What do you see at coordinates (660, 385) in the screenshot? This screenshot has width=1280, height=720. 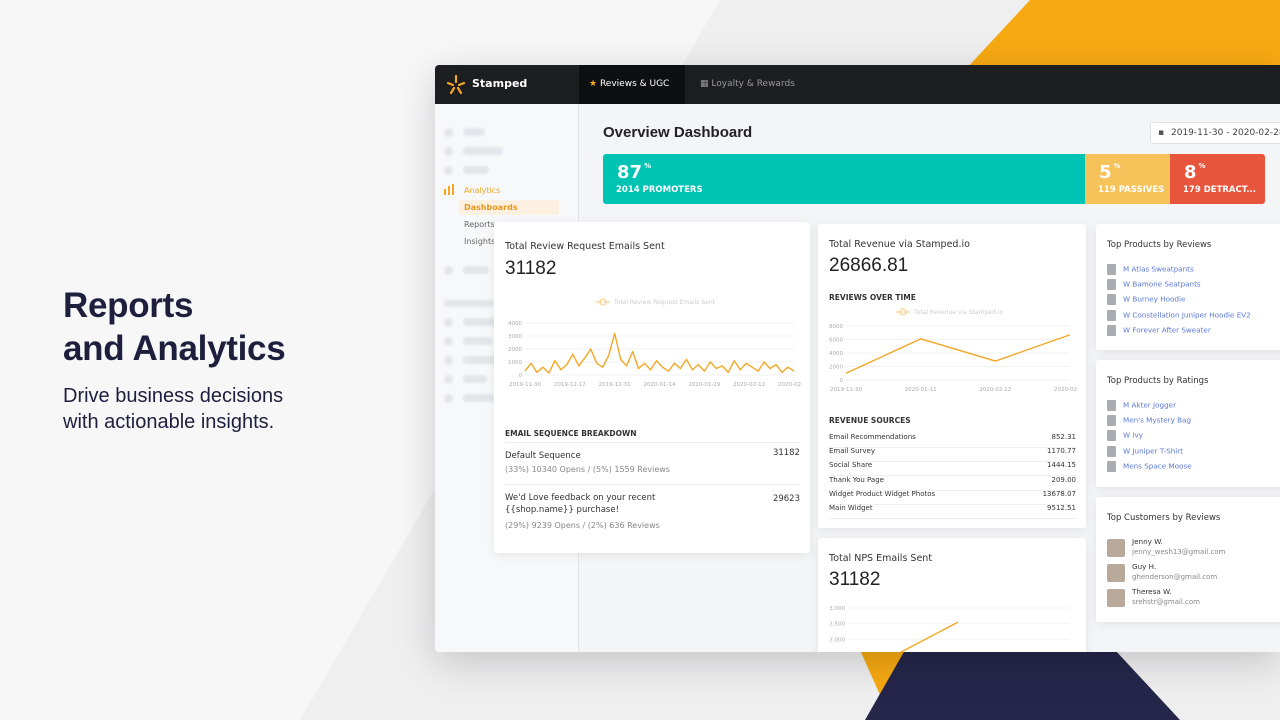 I see `x-tick-label: 2020-01-14` at bounding box center [660, 385].